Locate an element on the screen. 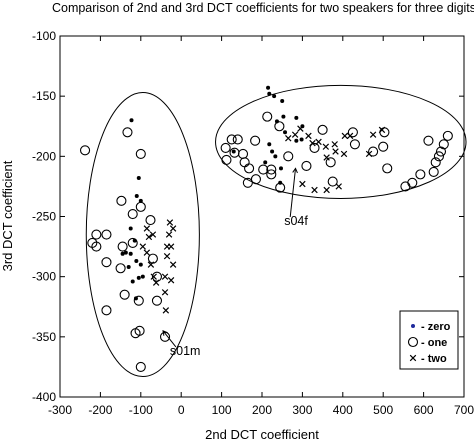 This screenshot has width=474, height=439. legend-label: - two is located at coordinates (434, 359).